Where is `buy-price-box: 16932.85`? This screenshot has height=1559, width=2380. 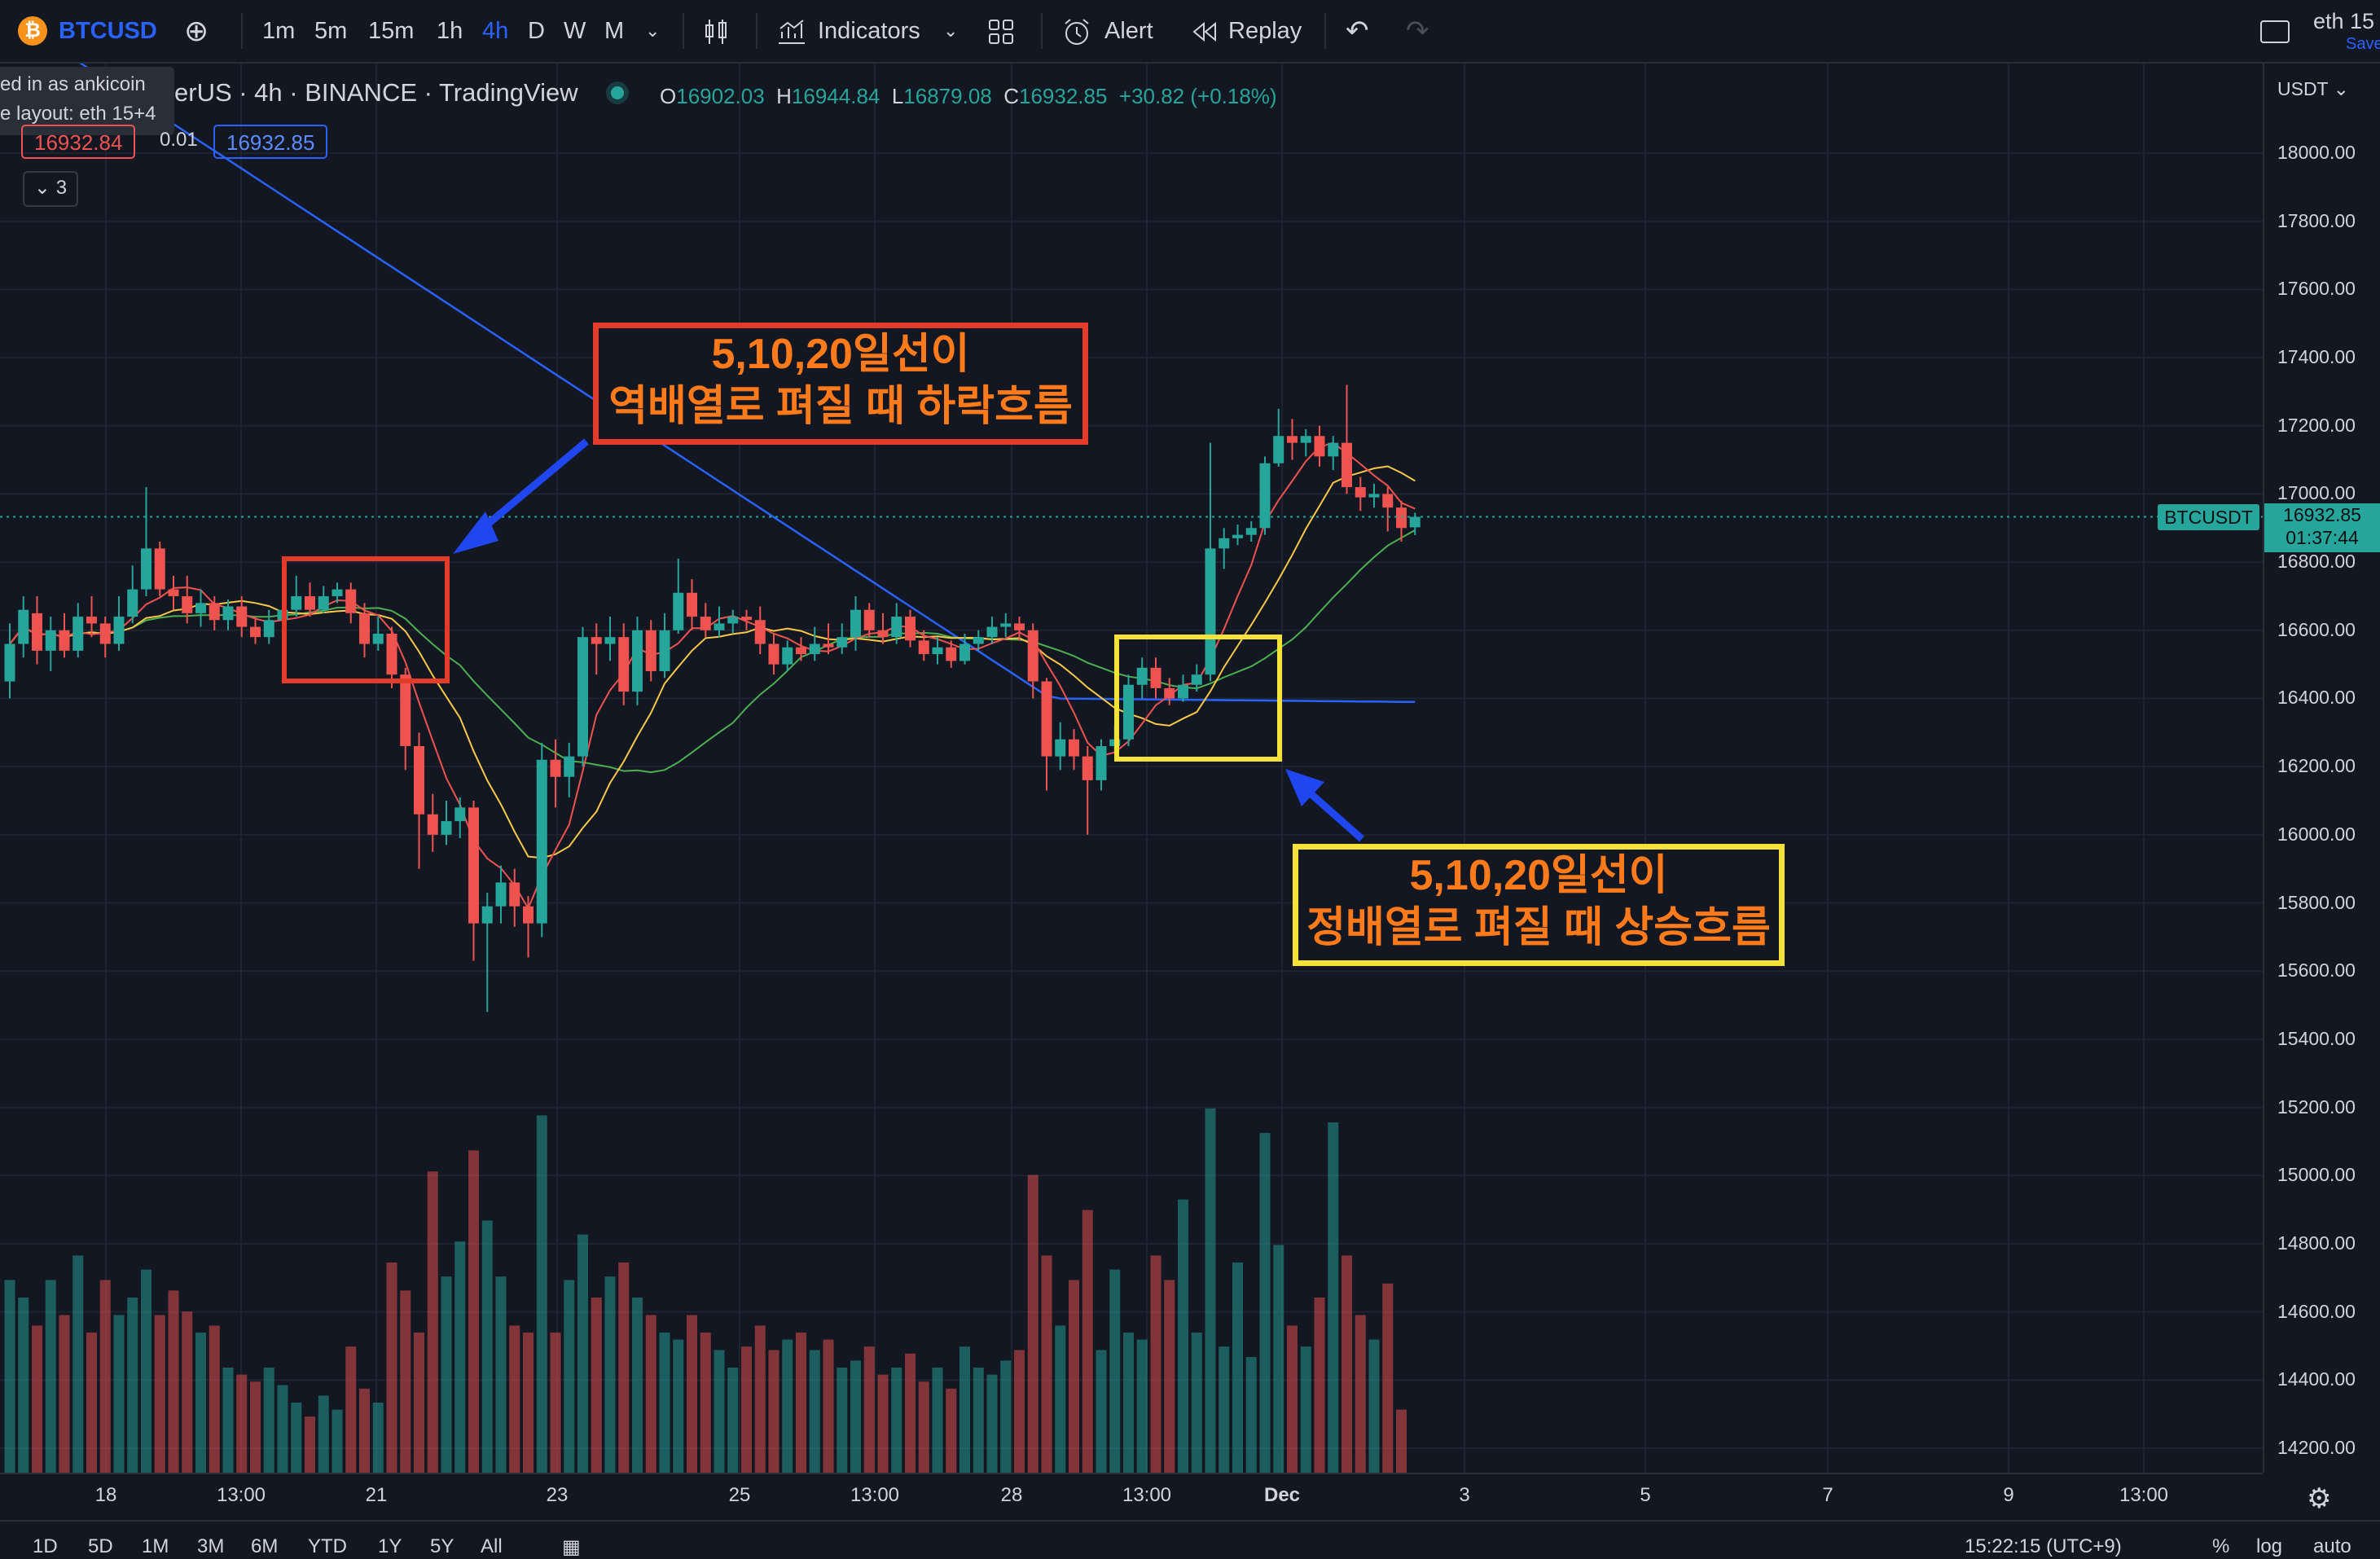 buy-price-box: 16932.85 is located at coordinates (271, 142).